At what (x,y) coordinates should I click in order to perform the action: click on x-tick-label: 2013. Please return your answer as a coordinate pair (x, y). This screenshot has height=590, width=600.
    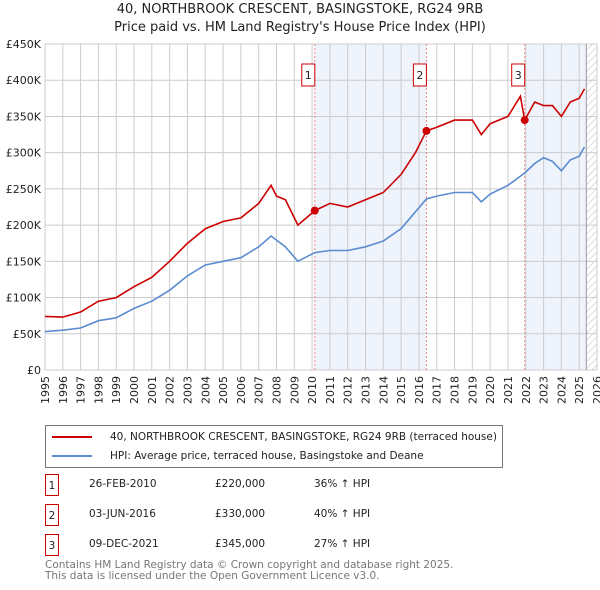
    Looking at the image, I should click on (366, 390).